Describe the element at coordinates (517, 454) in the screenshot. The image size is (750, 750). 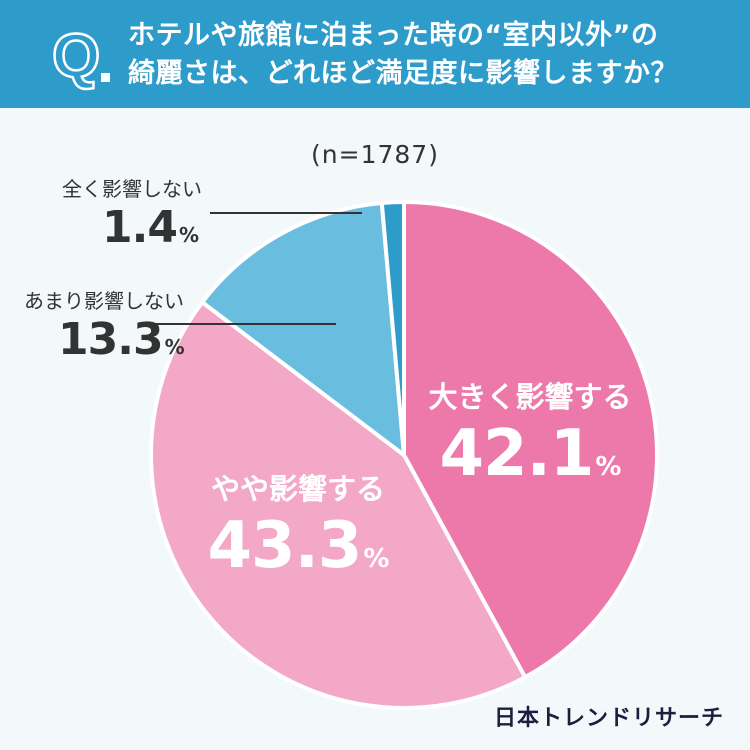
I see `label-big-number: 42.1` at that location.